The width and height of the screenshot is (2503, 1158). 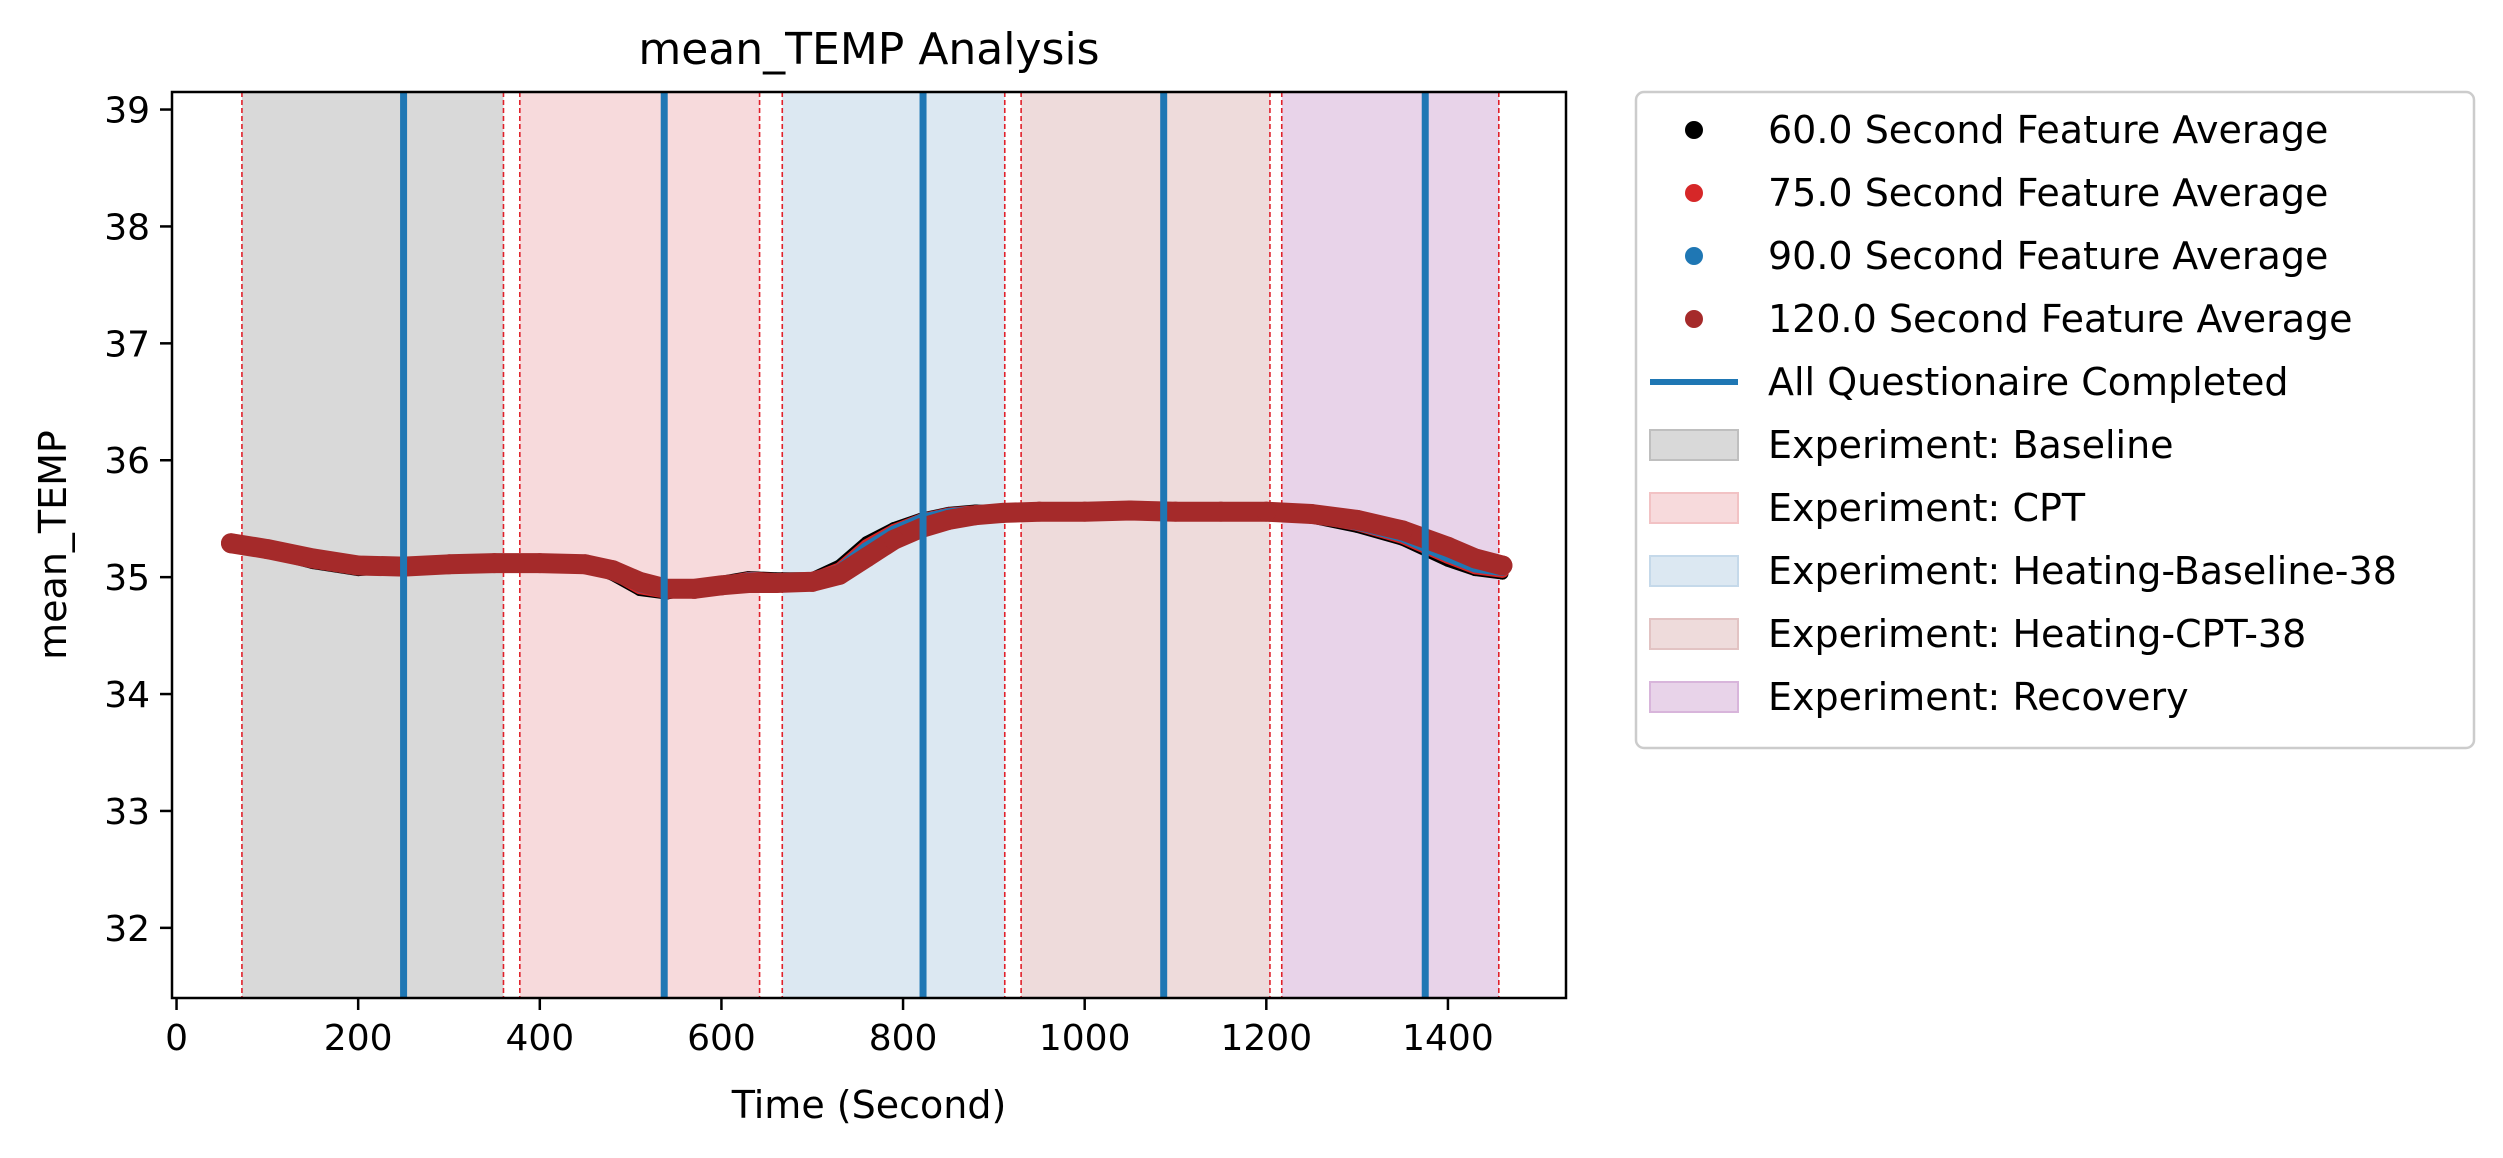 I want to click on x-tick-label-5: 1000, so click(x=1085, y=1038).